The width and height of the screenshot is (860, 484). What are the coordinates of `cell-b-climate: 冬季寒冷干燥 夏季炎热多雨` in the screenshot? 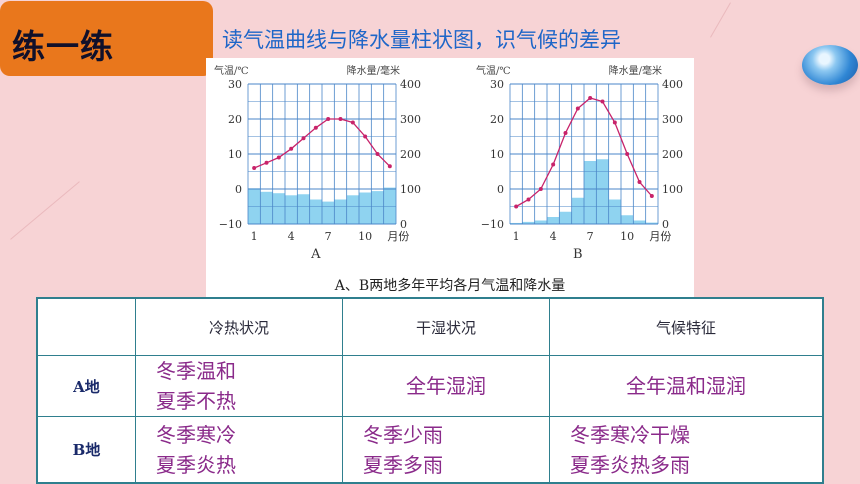 It's located at (686, 449).